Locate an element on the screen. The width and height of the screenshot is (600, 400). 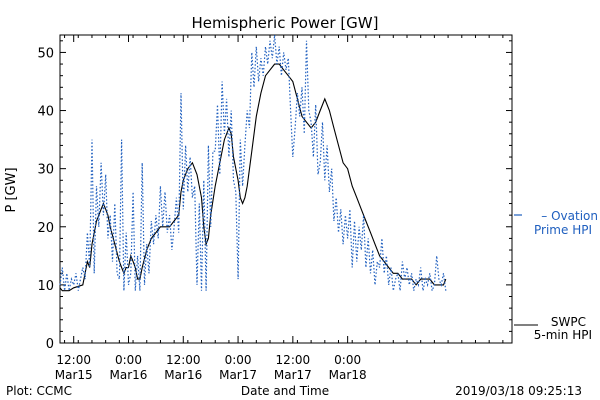
plot-credit: Plot: CCMC is located at coordinates (39, 391).